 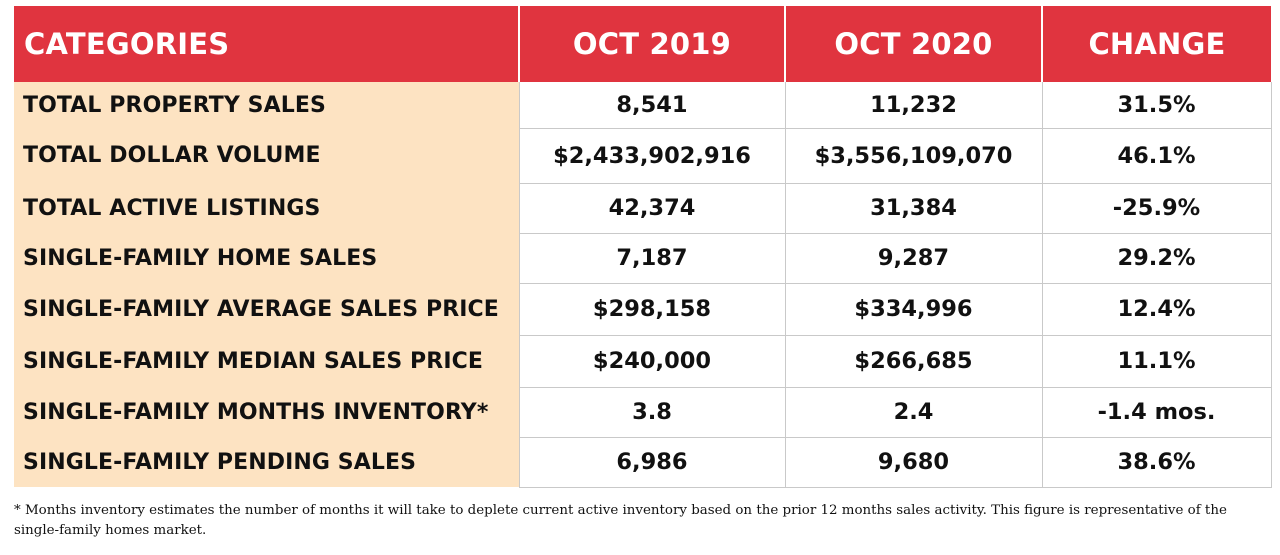 I want to click on table-header-row: CATEGORIES OCT 2019 OCT 2020 CHANGE, so click(x=642, y=44).